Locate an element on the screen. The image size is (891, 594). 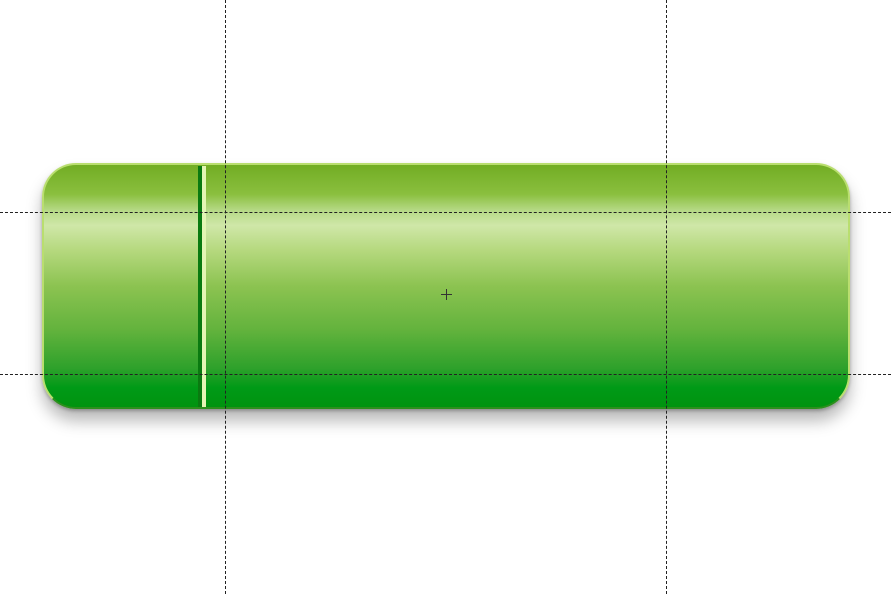
divider-light-line is located at coordinates (204, 286).